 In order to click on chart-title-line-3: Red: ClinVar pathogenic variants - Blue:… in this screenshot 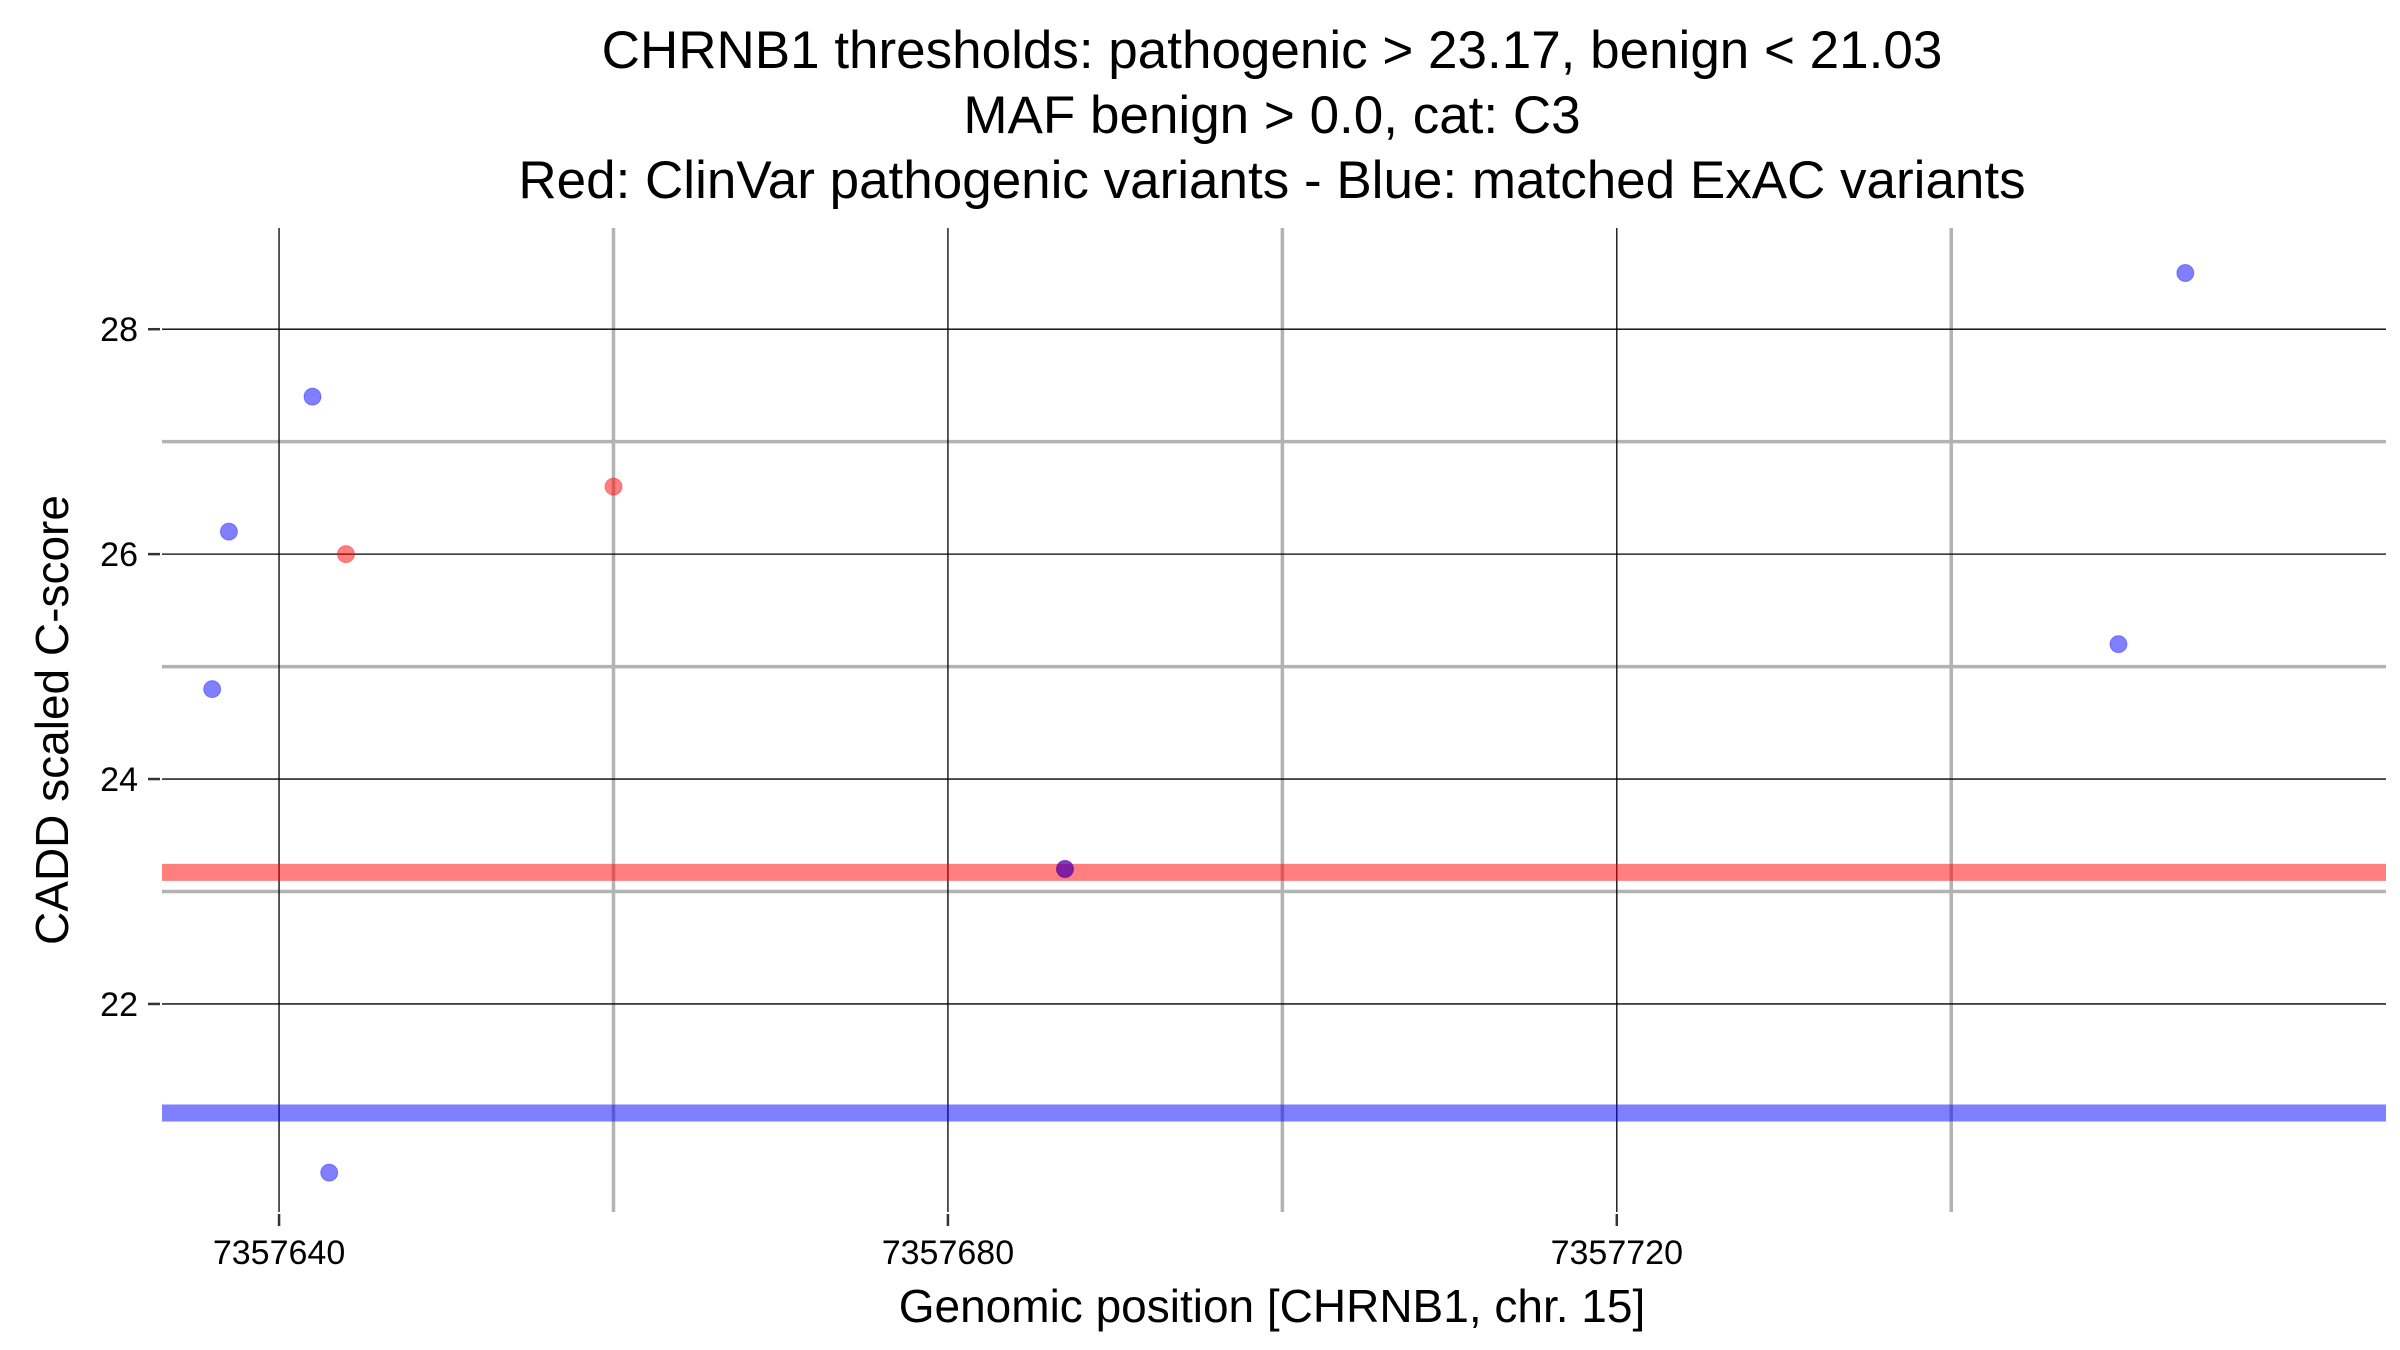, I will do `click(1271, 180)`.